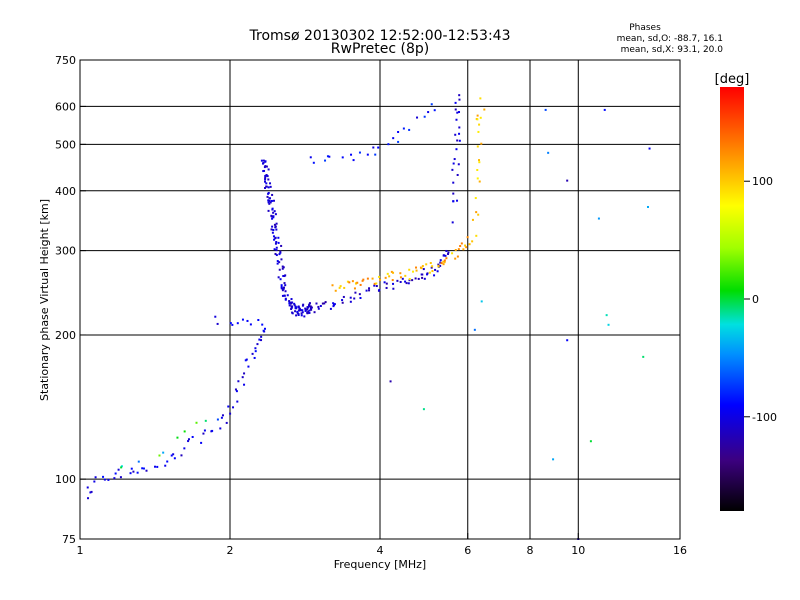 The height and width of the screenshot is (600, 800). Describe the element at coordinates (645, 28) in the screenshot. I see `stats-heading: Phases` at that location.